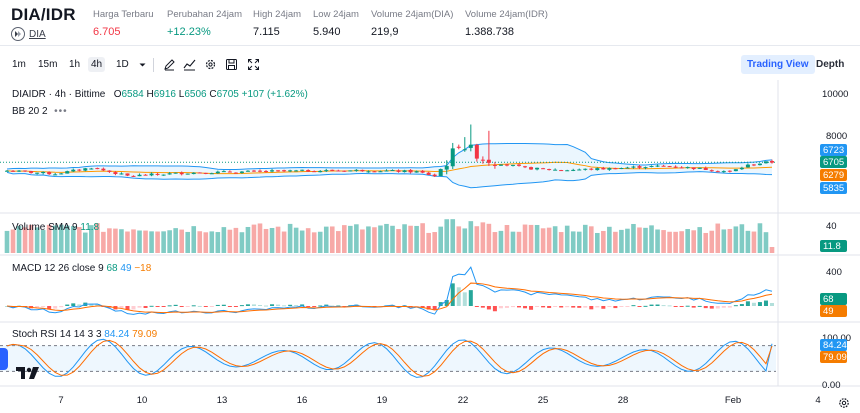 This screenshot has width=860, height=413. Describe the element at coordinates (90, 227) in the screenshot. I see `volume-value: 11.8` at that location.